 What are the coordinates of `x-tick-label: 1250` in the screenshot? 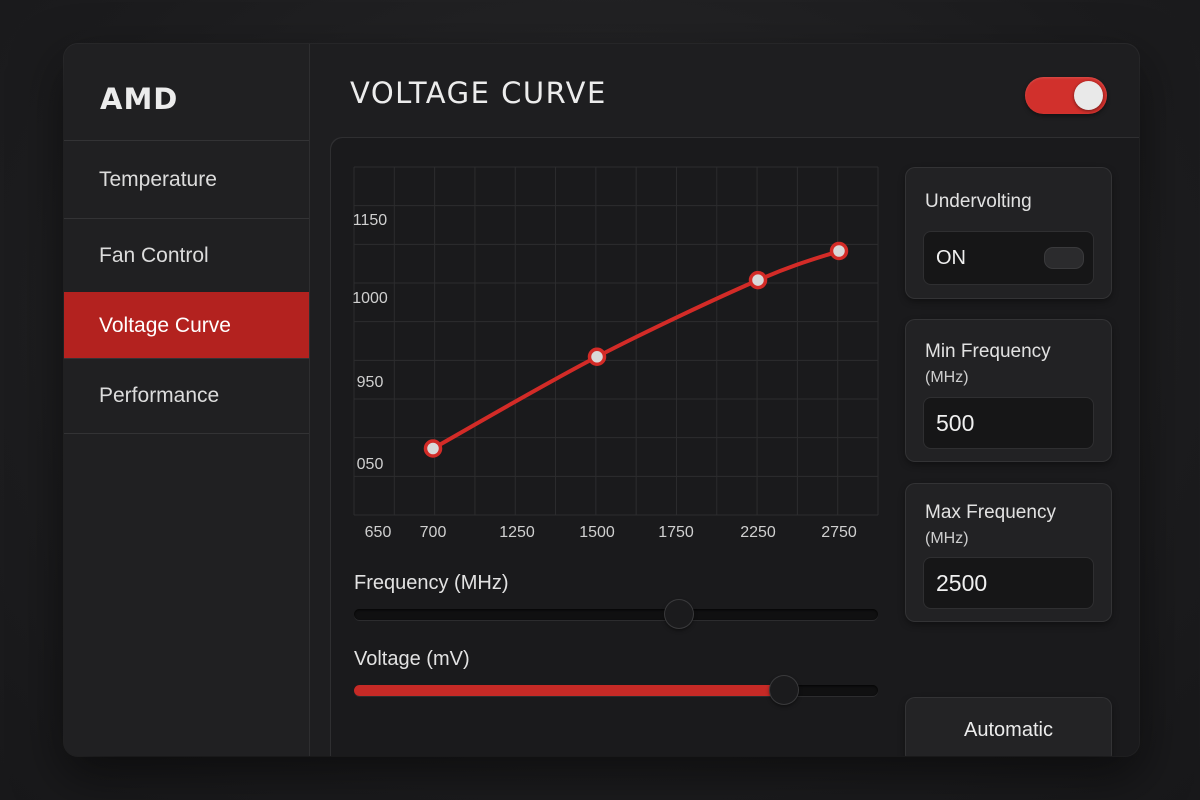 It's located at (517, 532).